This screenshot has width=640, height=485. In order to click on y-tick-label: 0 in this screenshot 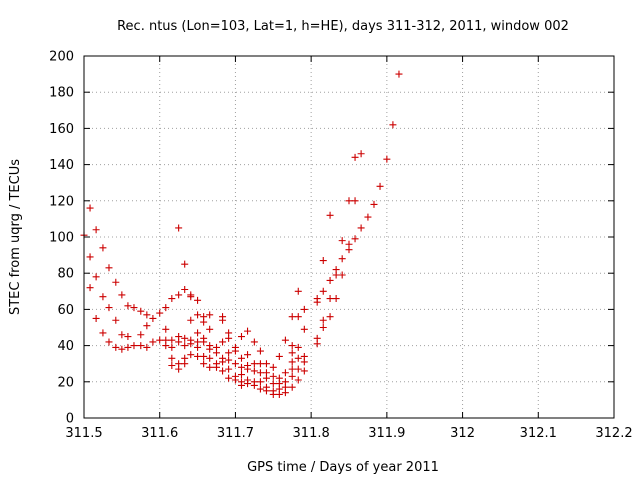, I will do `click(70, 419)`.